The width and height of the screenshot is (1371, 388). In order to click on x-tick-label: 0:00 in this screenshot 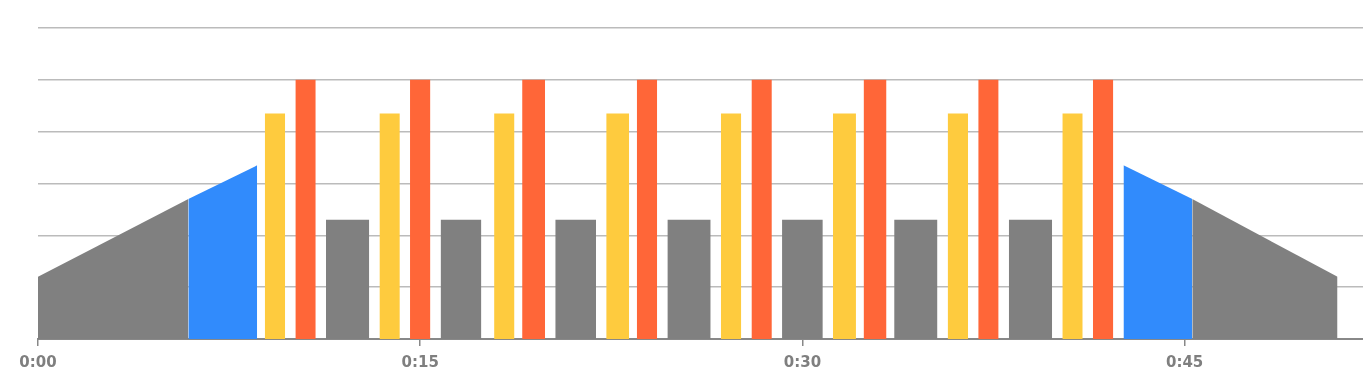, I will do `click(38, 361)`.